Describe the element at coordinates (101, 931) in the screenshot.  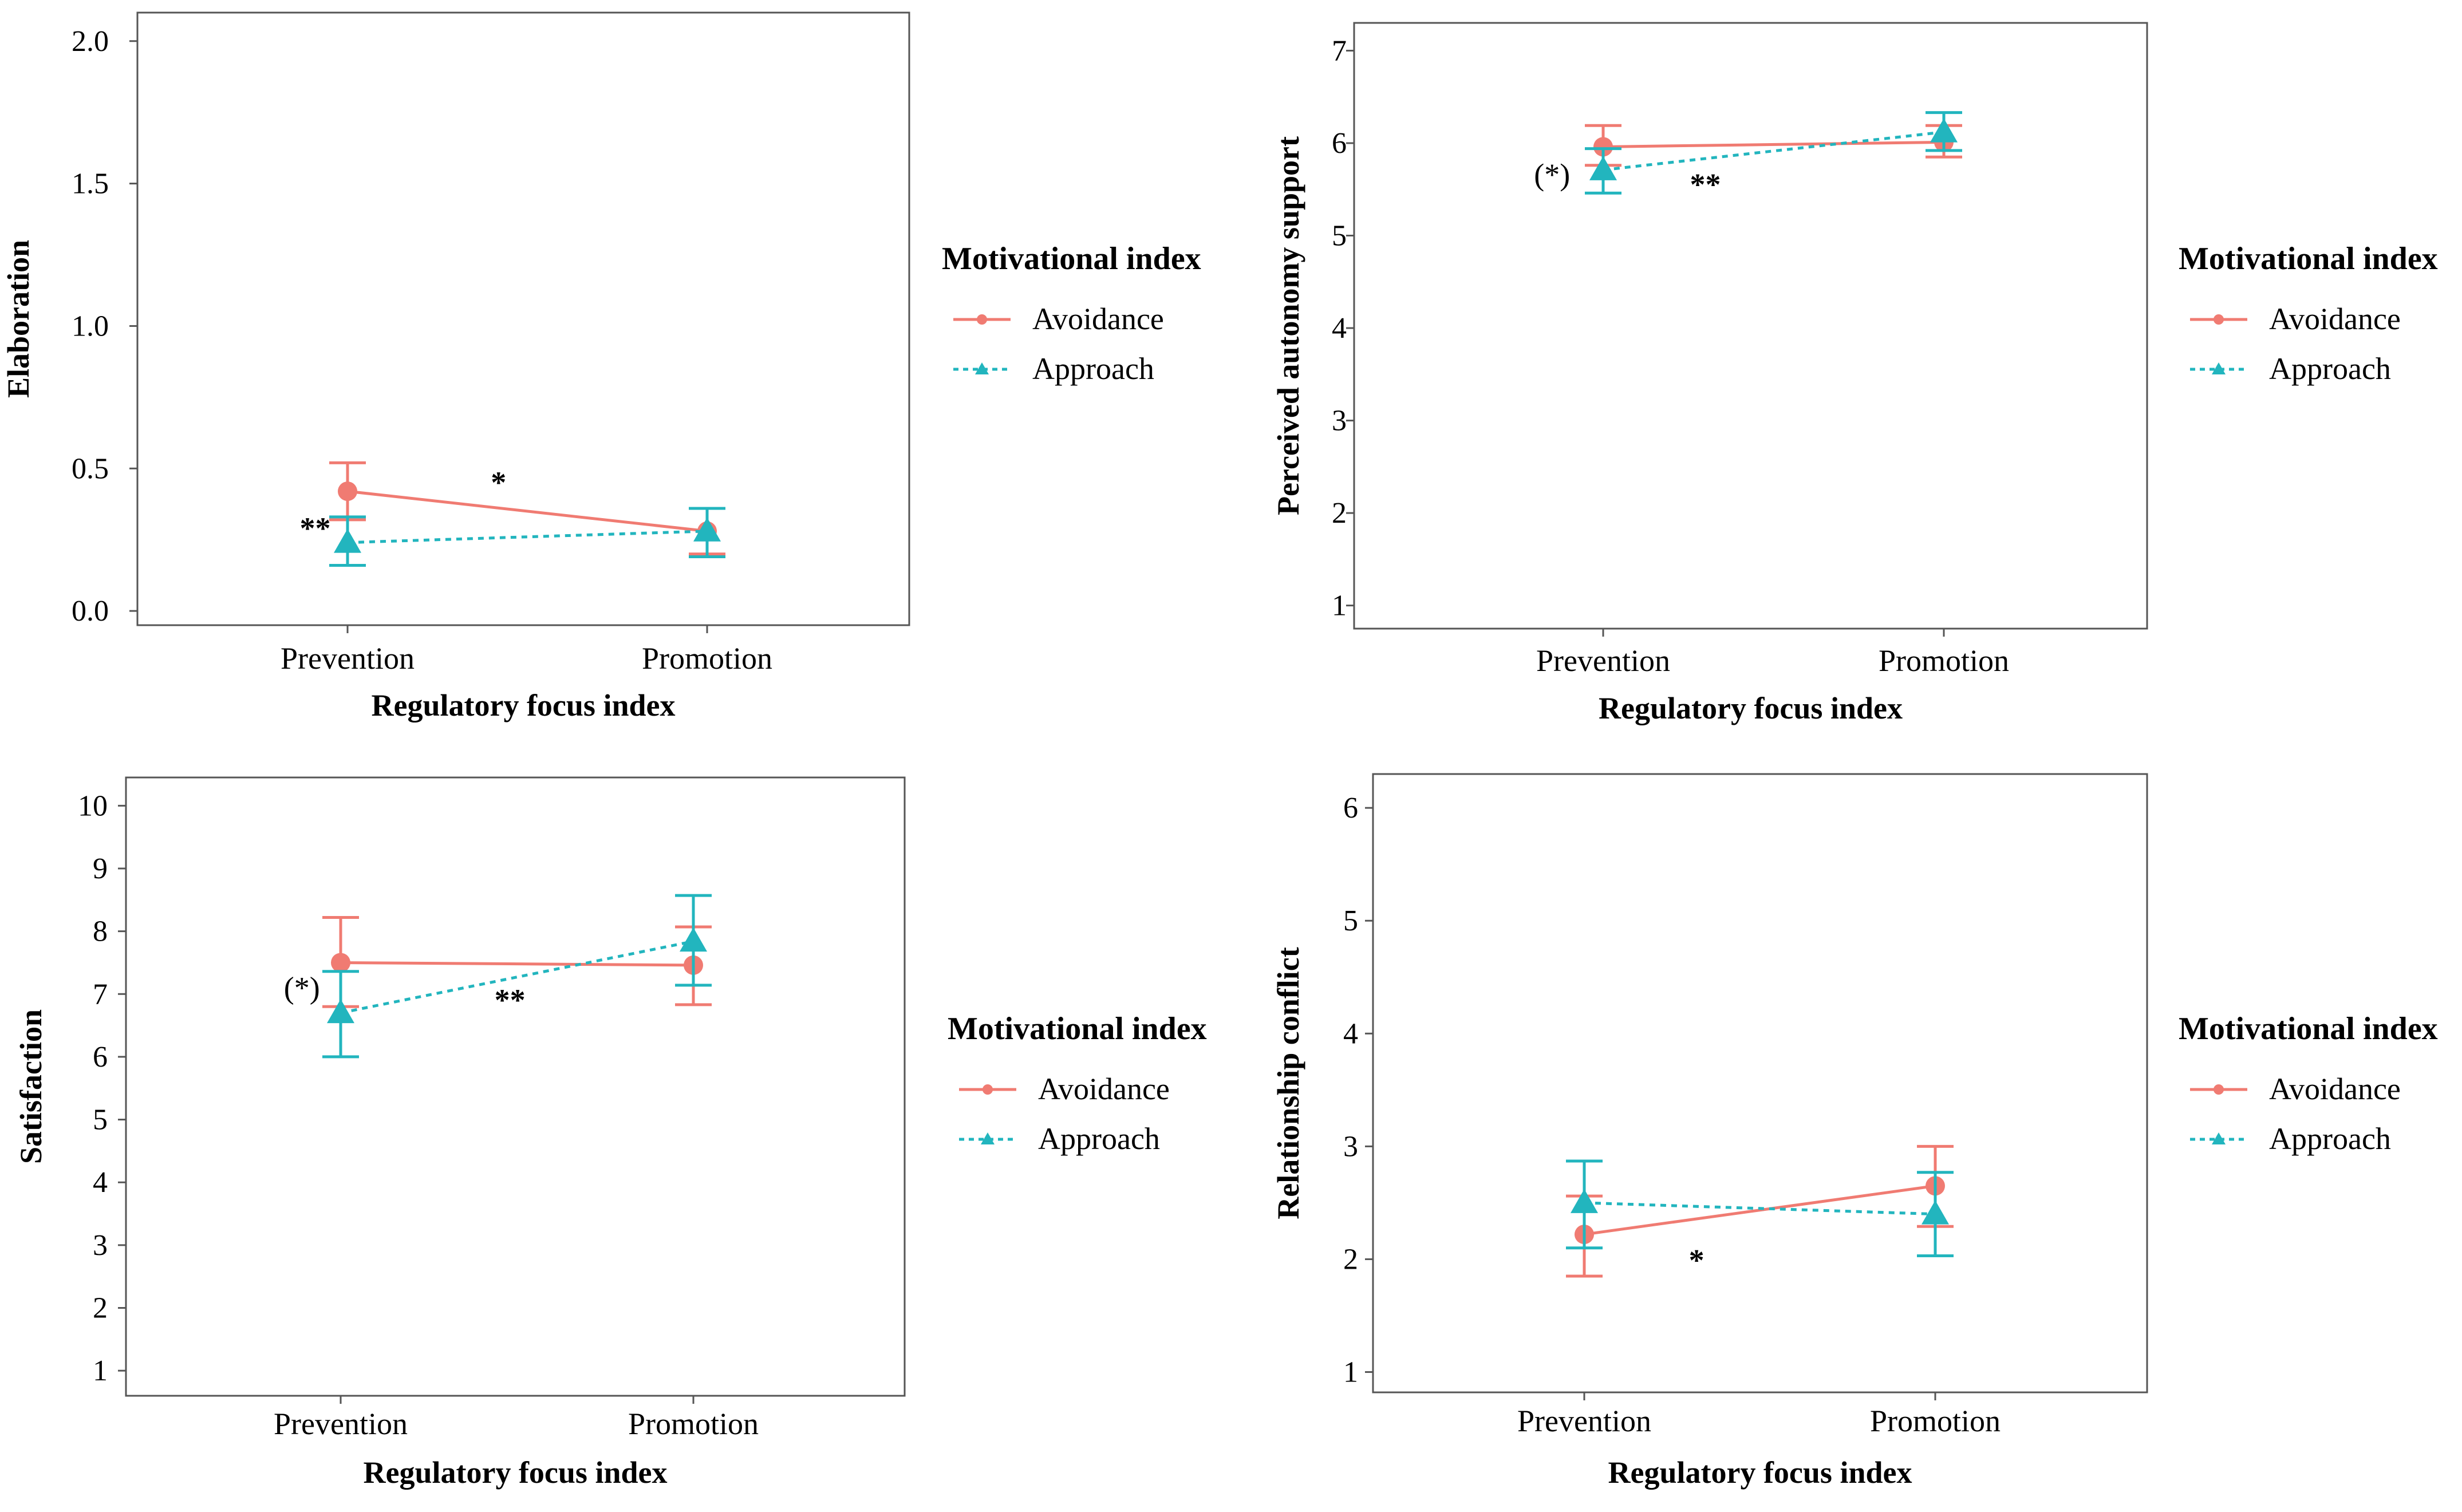
I see `y-tick-label: 8` at that location.